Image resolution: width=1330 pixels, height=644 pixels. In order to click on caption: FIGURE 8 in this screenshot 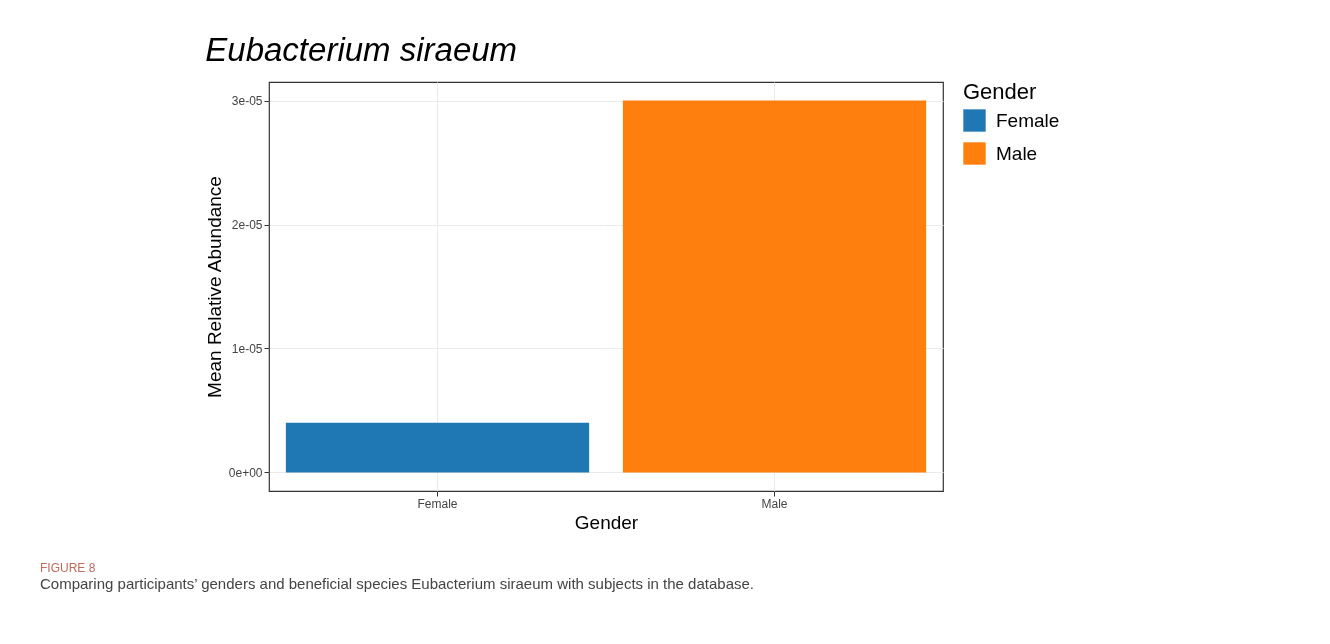, I will do `click(68, 568)`.